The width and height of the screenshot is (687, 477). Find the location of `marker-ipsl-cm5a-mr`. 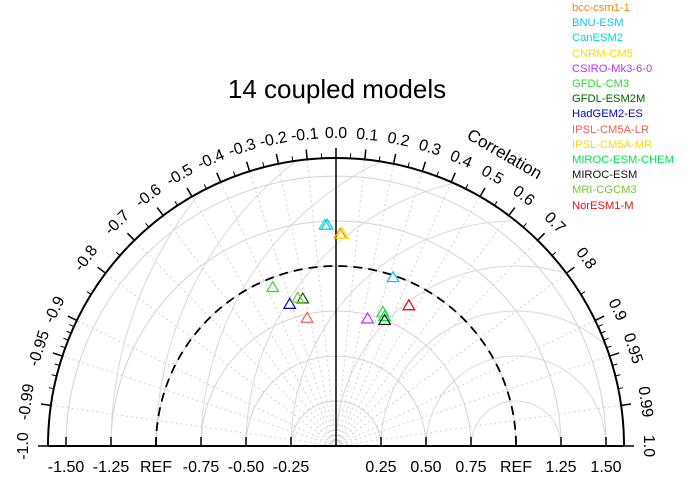

marker-ipsl-cm5a-mr is located at coordinates (342, 233).